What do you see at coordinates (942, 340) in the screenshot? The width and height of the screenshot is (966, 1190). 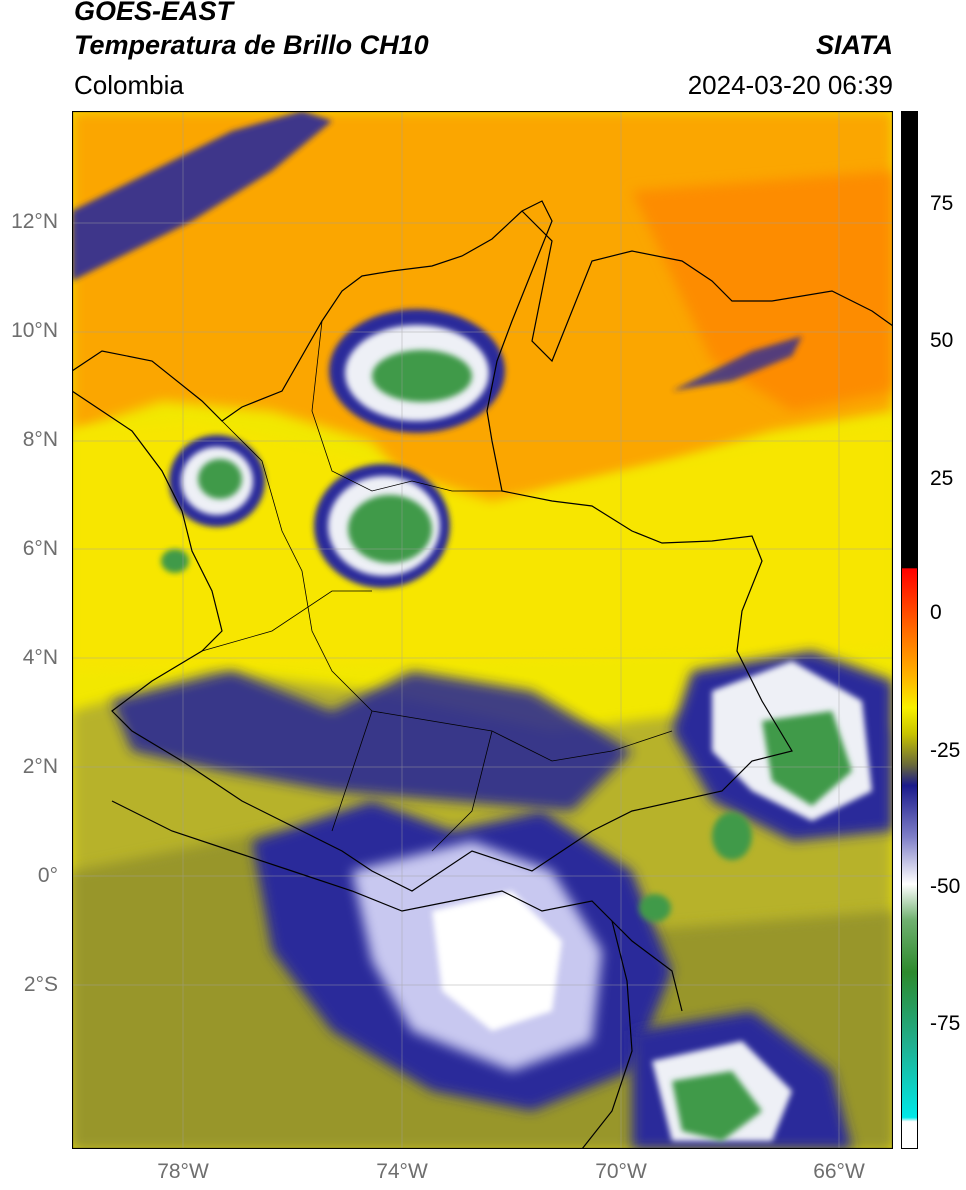 I see `colorbar-tick-50: 50` at bounding box center [942, 340].